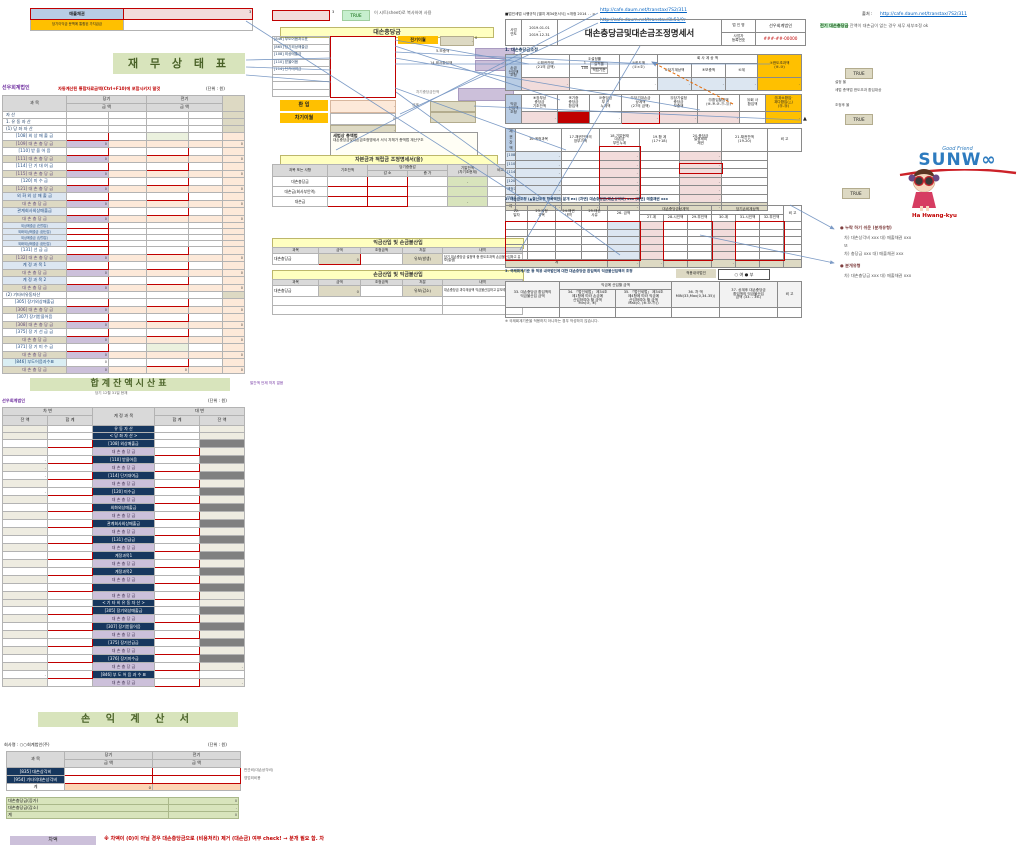 The height and width of the screenshot is (854, 1024). I want to click on amount-cell: 0, so click(87, 218).